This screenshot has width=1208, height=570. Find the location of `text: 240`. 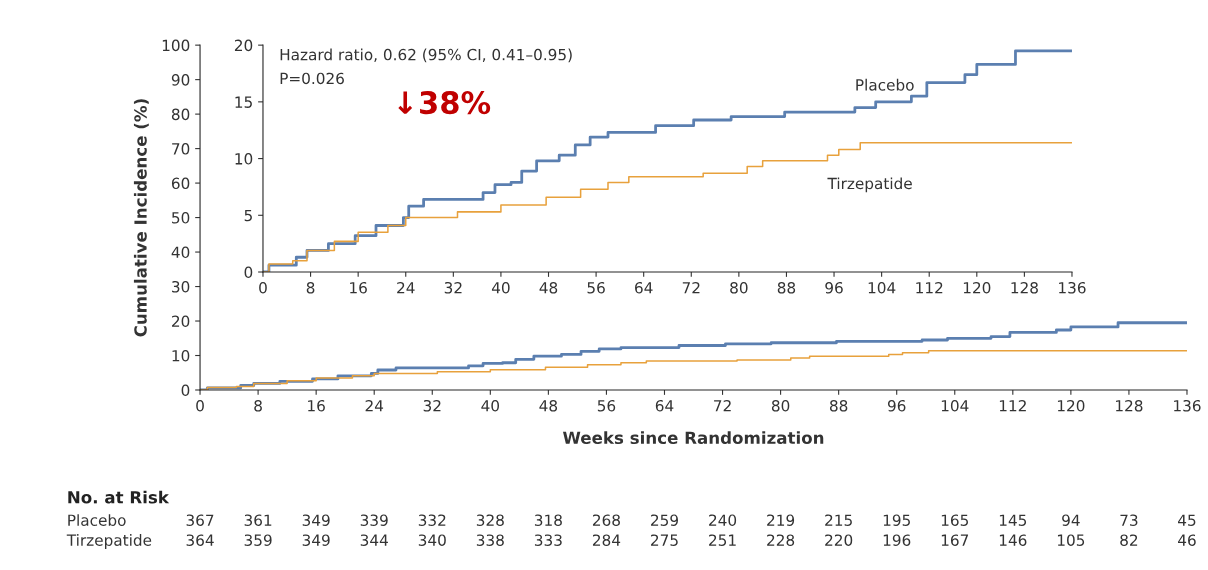

text: 240 is located at coordinates (723, 520).